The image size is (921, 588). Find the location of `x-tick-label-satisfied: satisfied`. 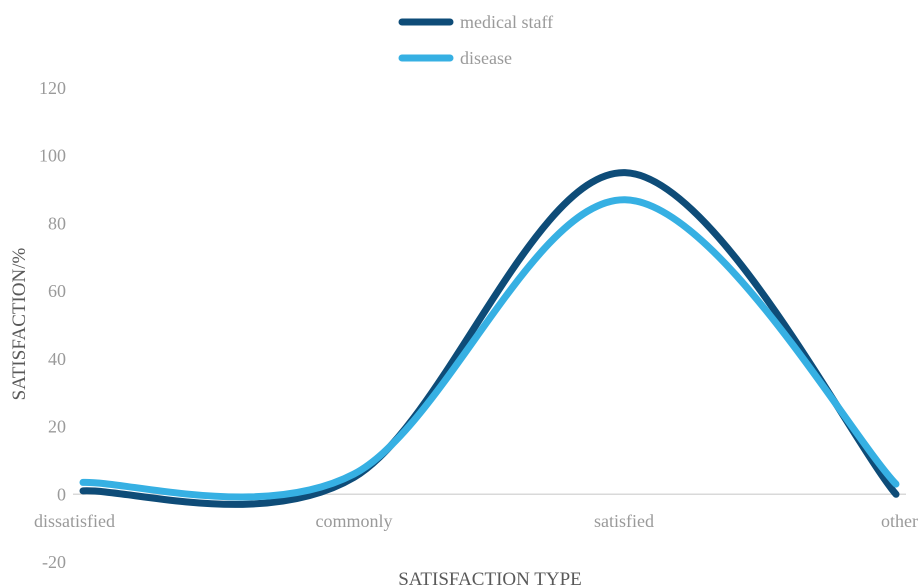

x-tick-label-satisfied: satisfied is located at coordinates (624, 521).